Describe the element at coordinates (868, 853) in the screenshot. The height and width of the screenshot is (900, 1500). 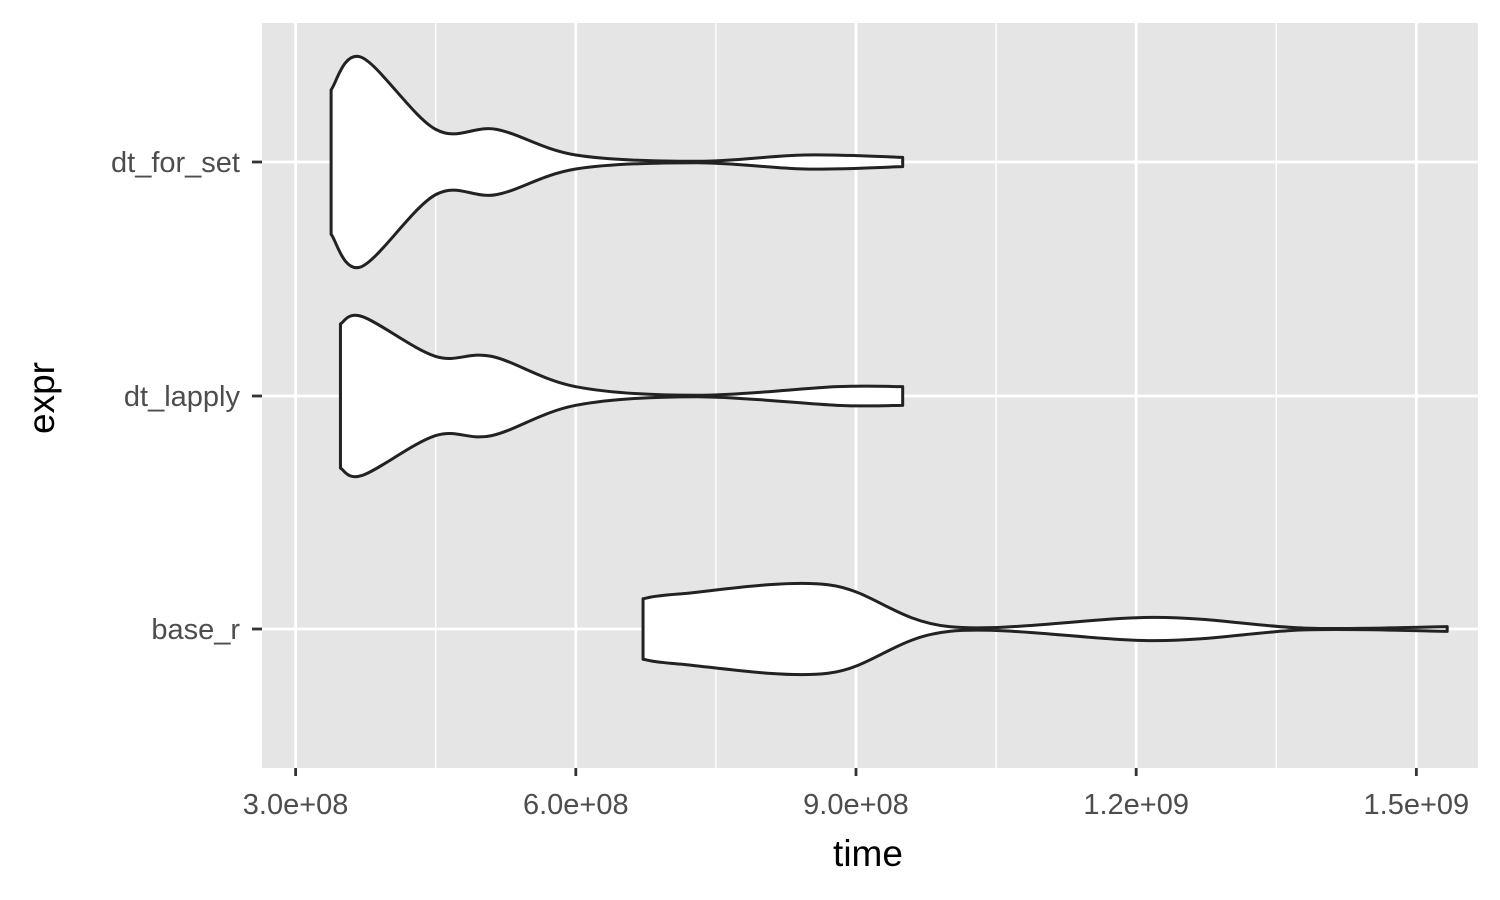
I see `x-axis-title: time` at that location.